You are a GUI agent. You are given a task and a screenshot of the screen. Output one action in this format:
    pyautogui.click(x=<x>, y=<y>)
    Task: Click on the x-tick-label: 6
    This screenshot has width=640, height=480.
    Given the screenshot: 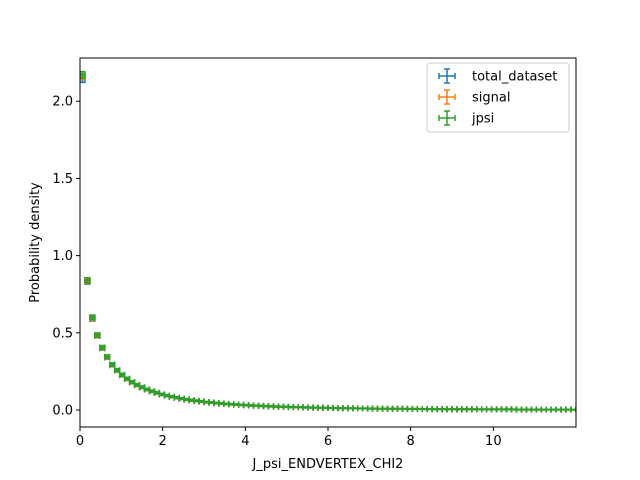 What is the action you would take?
    pyautogui.click(x=328, y=441)
    